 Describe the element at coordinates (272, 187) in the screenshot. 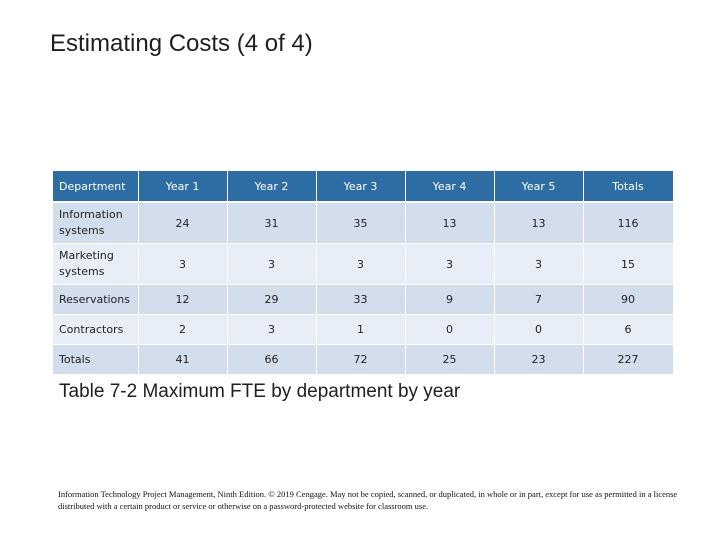

I see `header-cell: Year 2` at that location.